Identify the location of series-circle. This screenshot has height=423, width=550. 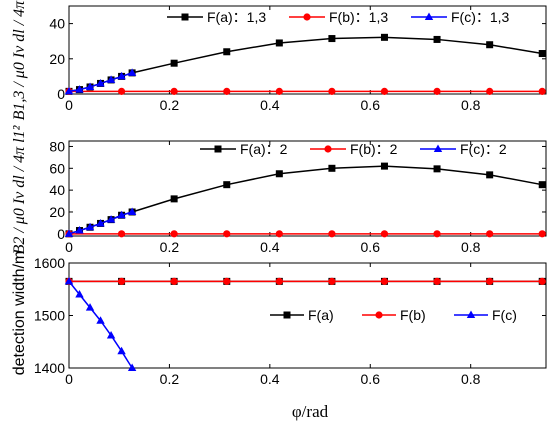
(305, 234).